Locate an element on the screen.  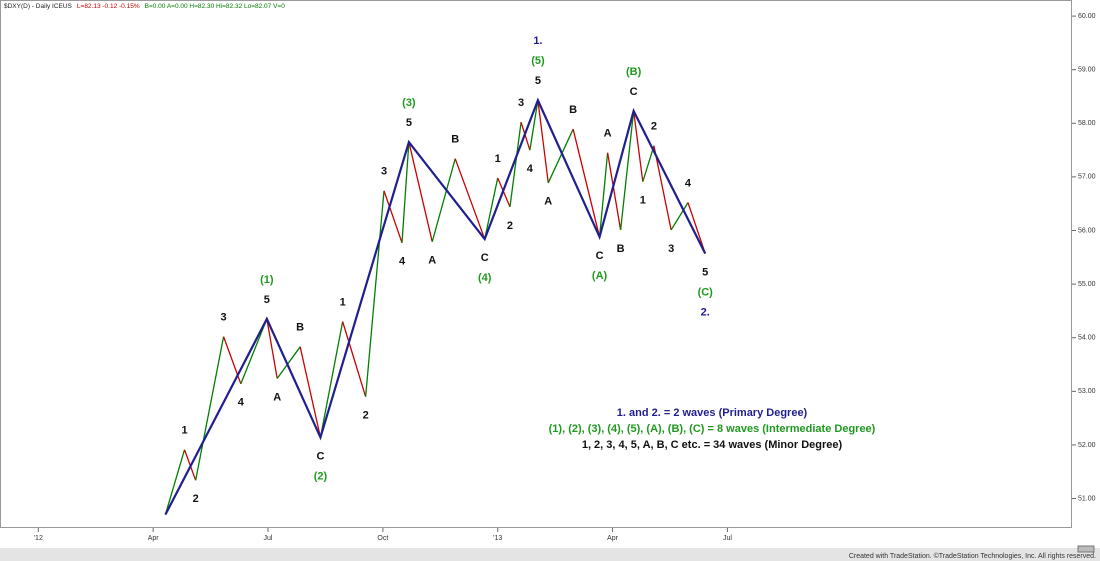
y-tick-label: 55.00 is located at coordinates (1087, 284).